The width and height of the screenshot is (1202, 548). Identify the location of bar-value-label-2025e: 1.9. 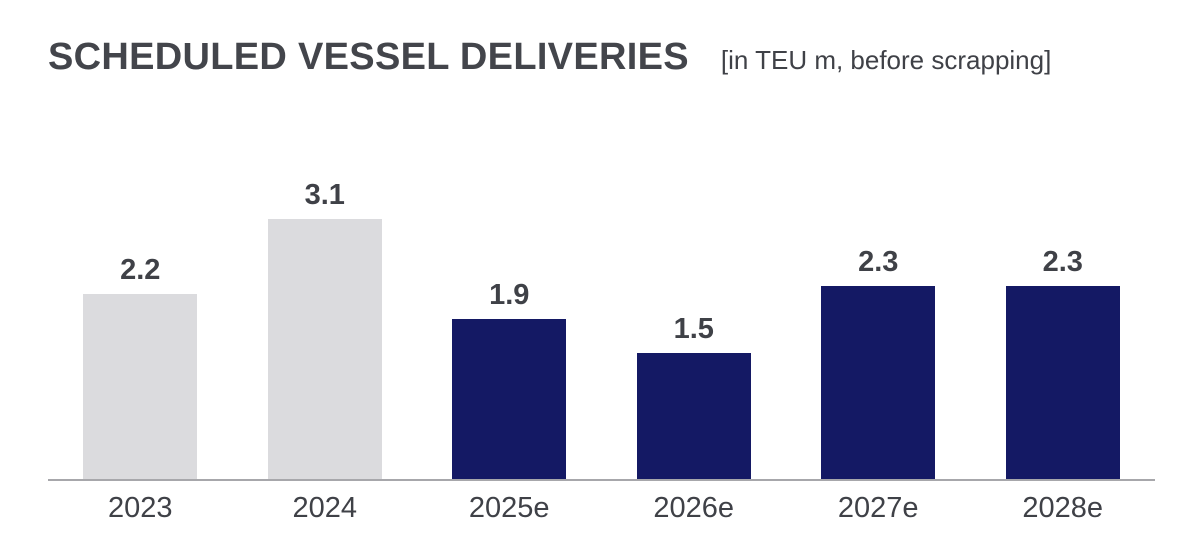
(509, 295).